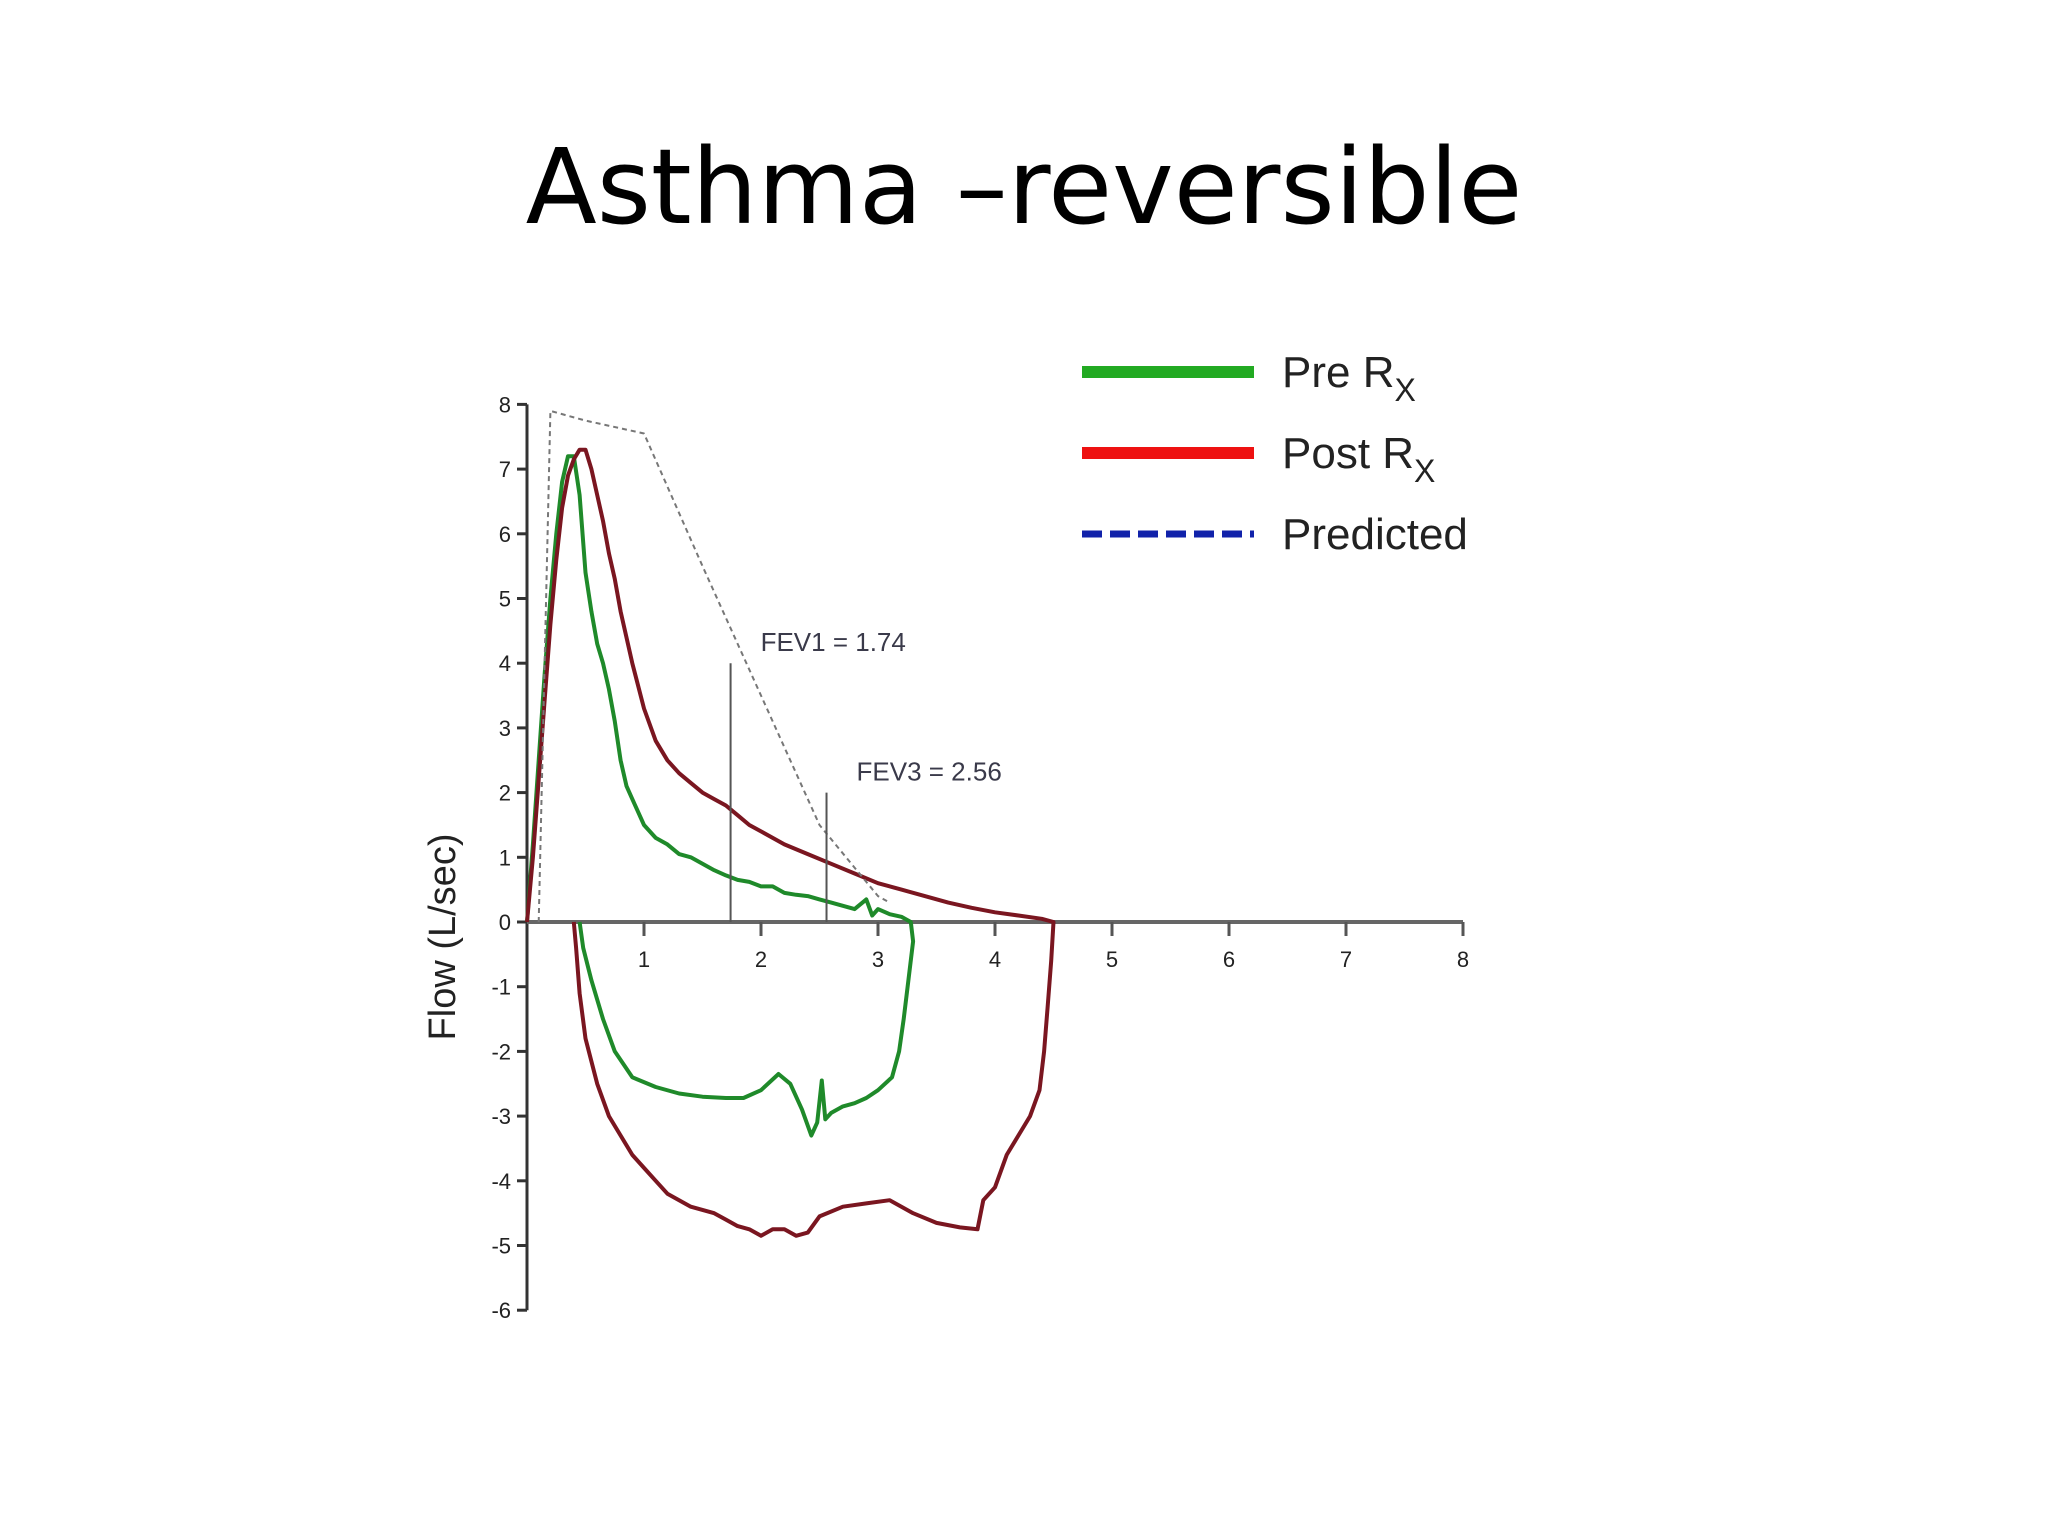 Image resolution: width=2048 pixels, height=1536 pixels. Describe the element at coordinates (1229, 959) in the screenshot. I see `x-tick-label: 6` at that location.